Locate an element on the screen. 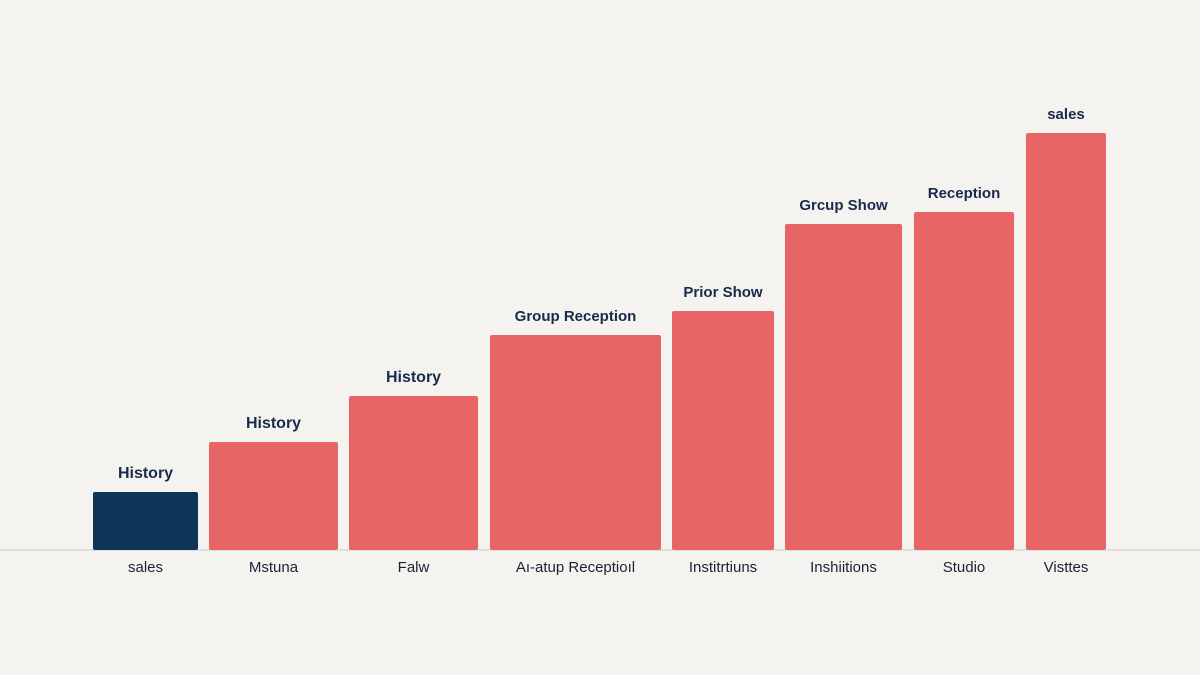 This screenshot has height=675, width=1200. bar-label-3: History is located at coordinates (413, 377).